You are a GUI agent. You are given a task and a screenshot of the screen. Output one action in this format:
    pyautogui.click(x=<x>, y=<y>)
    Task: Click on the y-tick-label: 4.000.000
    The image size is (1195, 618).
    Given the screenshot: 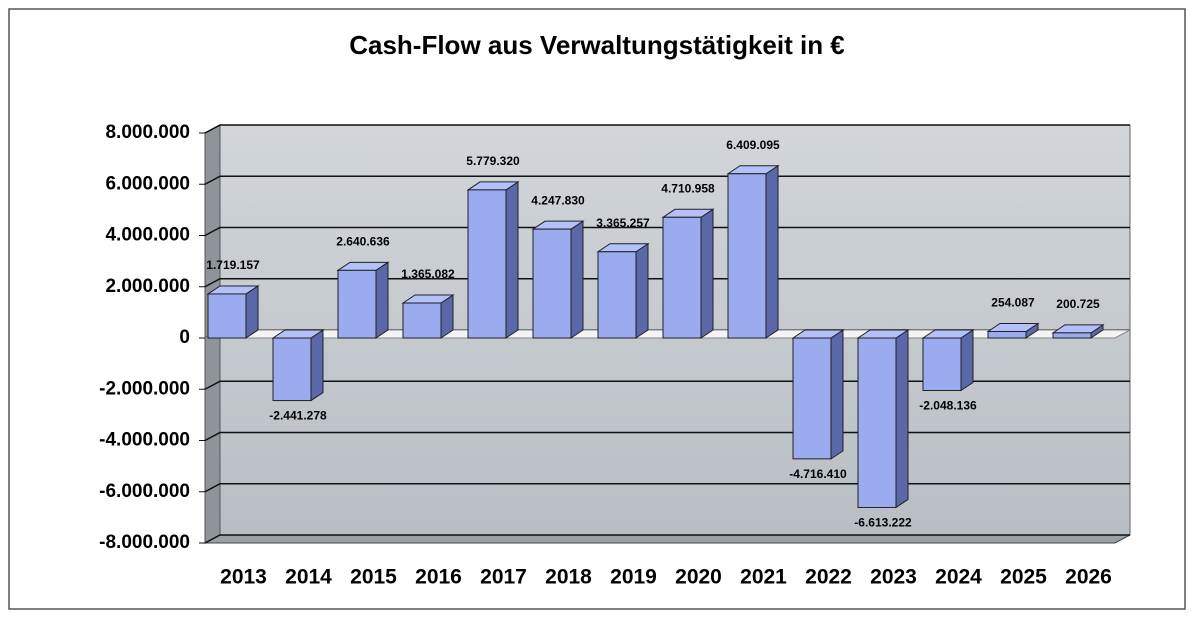 What is the action you would take?
    pyautogui.click(x=147, y=235)
    